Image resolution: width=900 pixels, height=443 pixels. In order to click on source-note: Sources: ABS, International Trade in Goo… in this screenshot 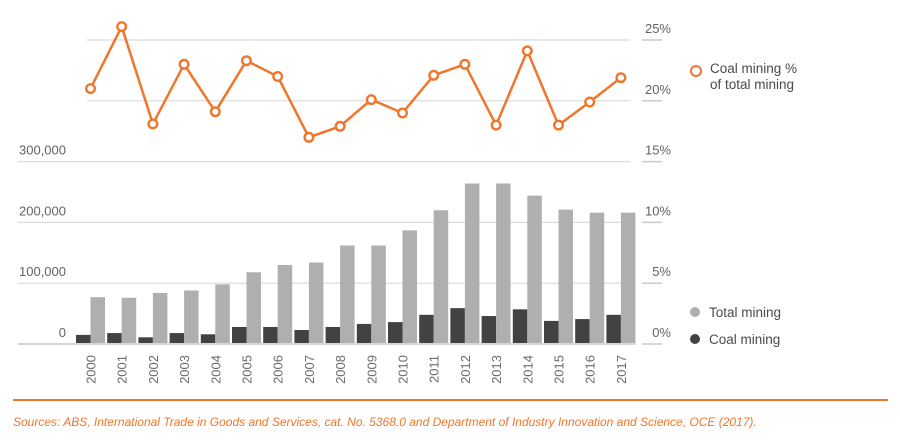, I will do `click(385, 422)`.